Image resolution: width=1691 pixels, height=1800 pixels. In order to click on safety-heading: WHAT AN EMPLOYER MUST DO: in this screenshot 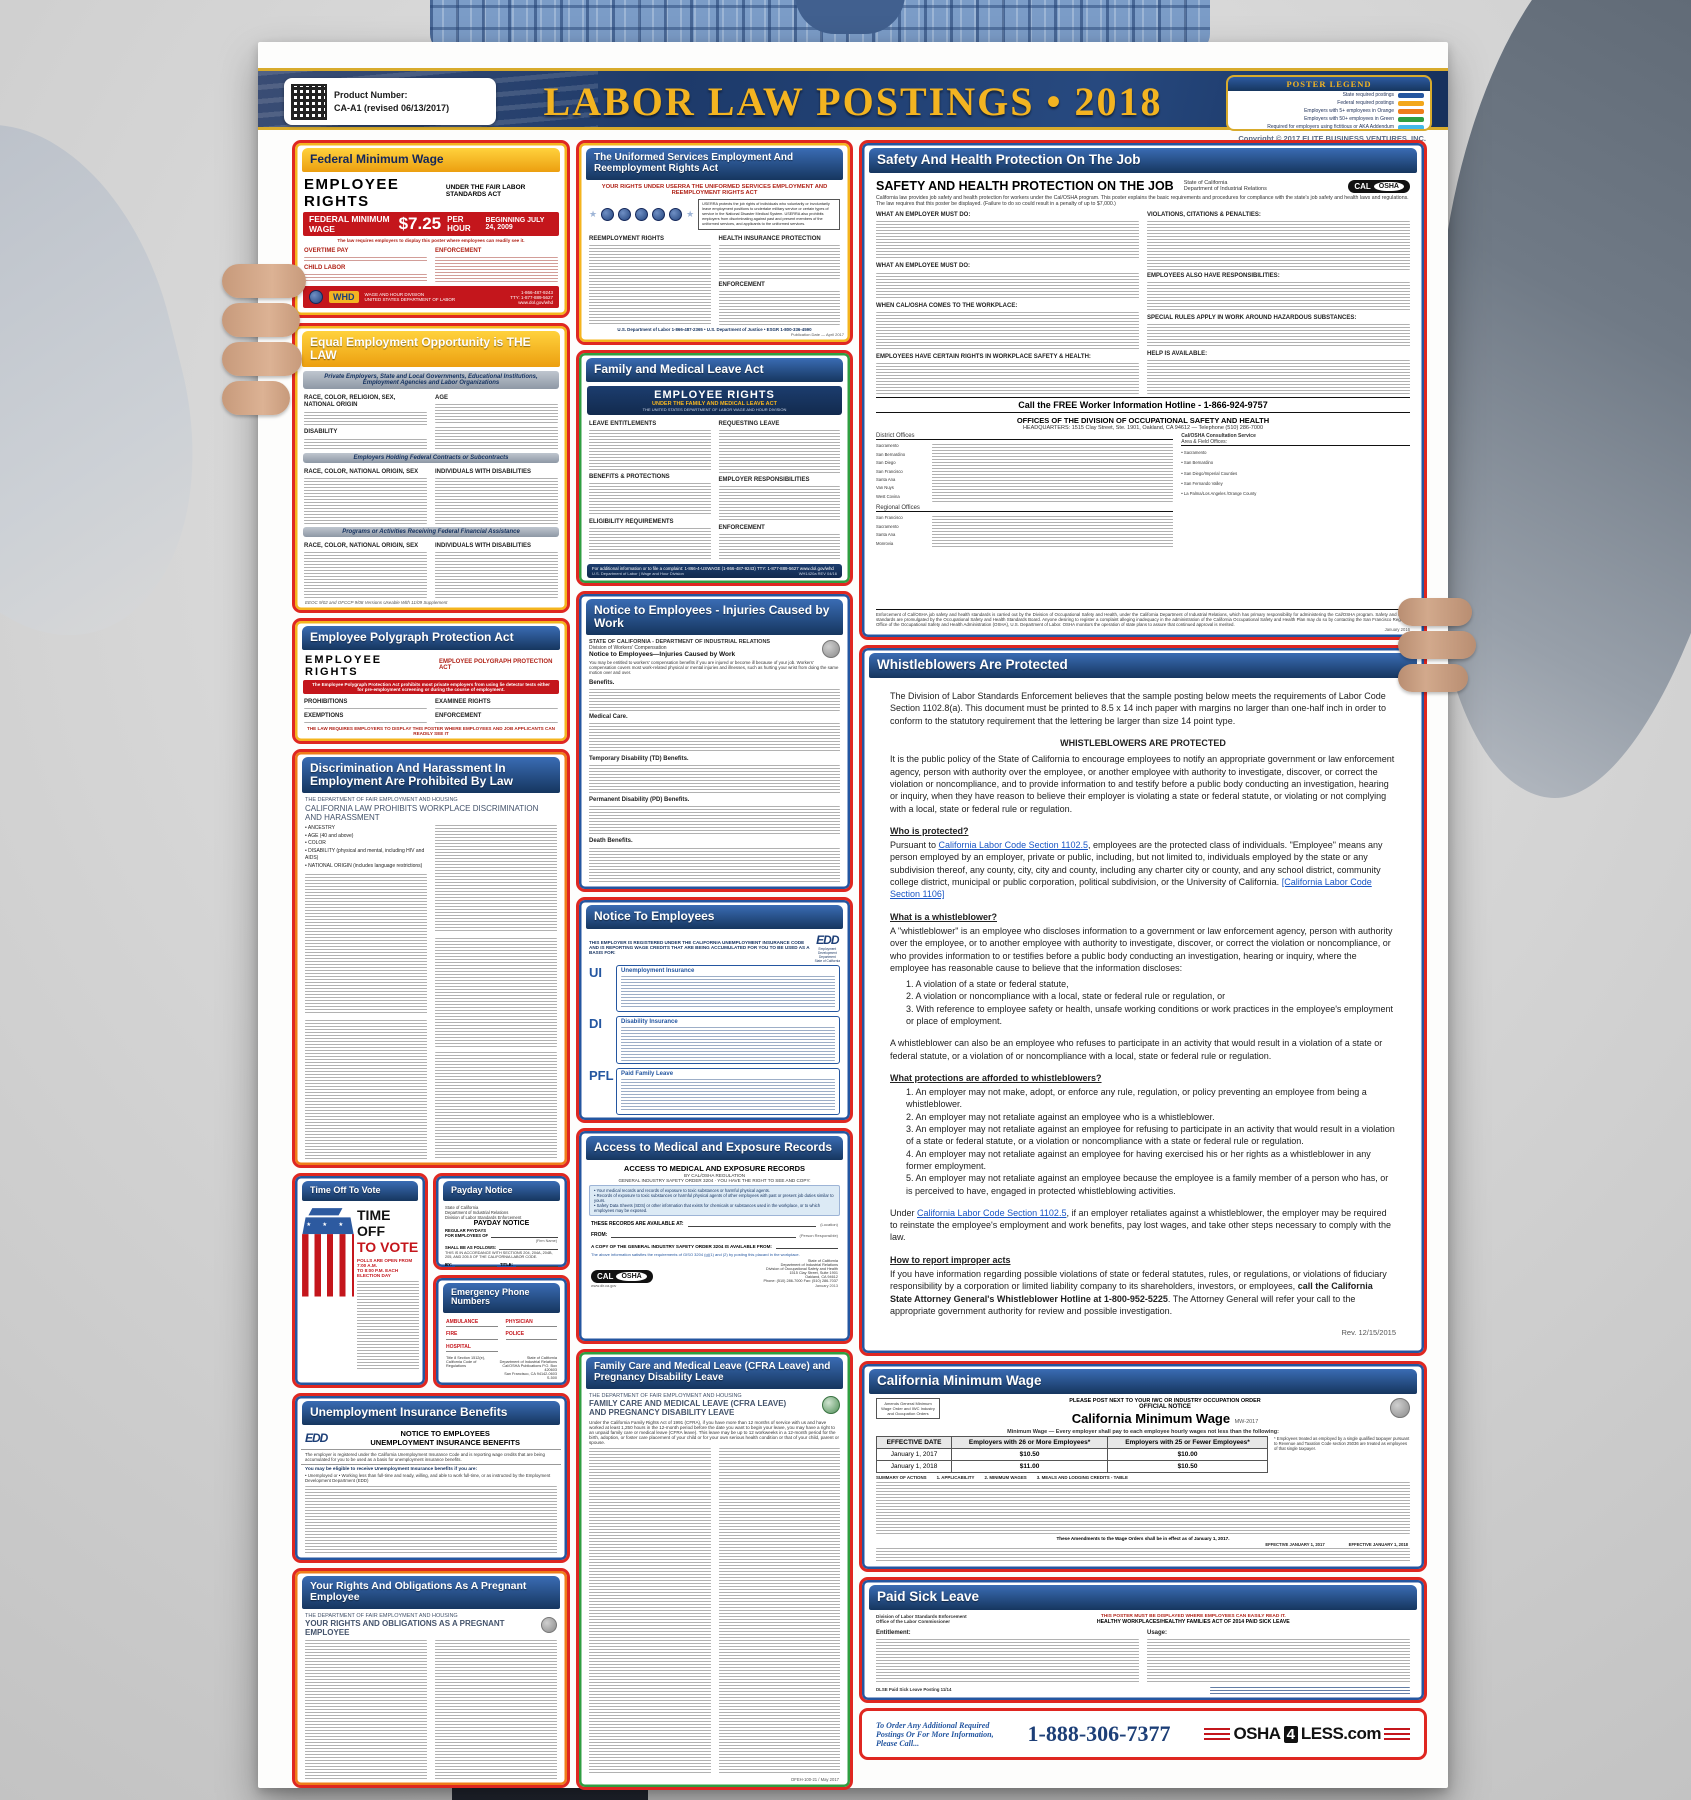, I will do `click(923, 215)`.